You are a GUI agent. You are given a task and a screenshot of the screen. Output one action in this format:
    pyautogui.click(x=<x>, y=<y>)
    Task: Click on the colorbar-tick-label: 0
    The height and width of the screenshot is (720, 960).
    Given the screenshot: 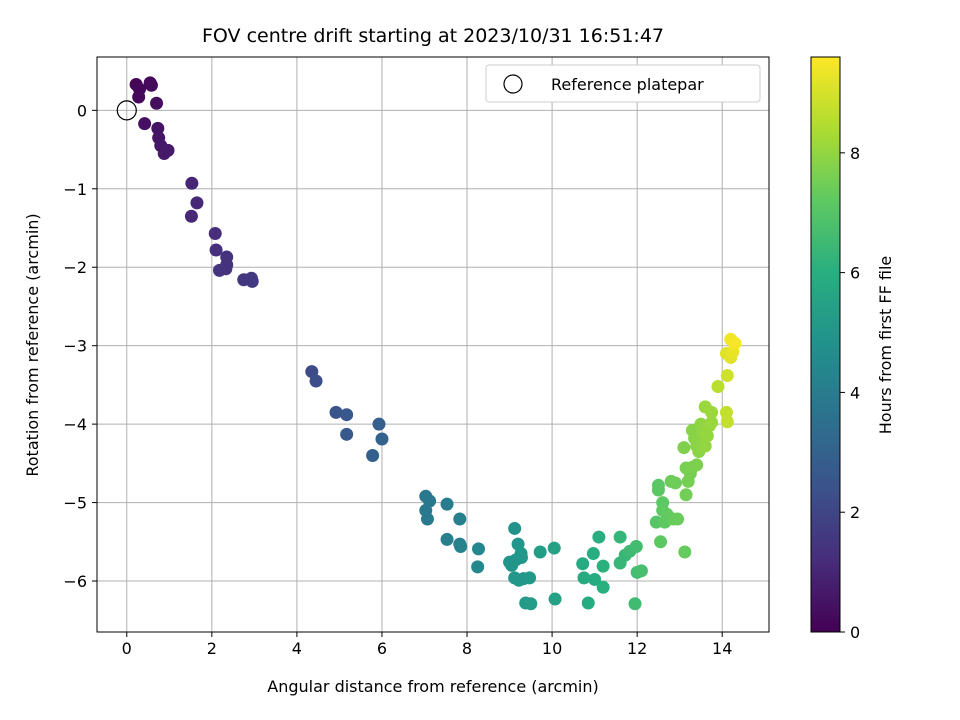 What is the action you would take?
    pyautogui.click(x=855, y=632)
    